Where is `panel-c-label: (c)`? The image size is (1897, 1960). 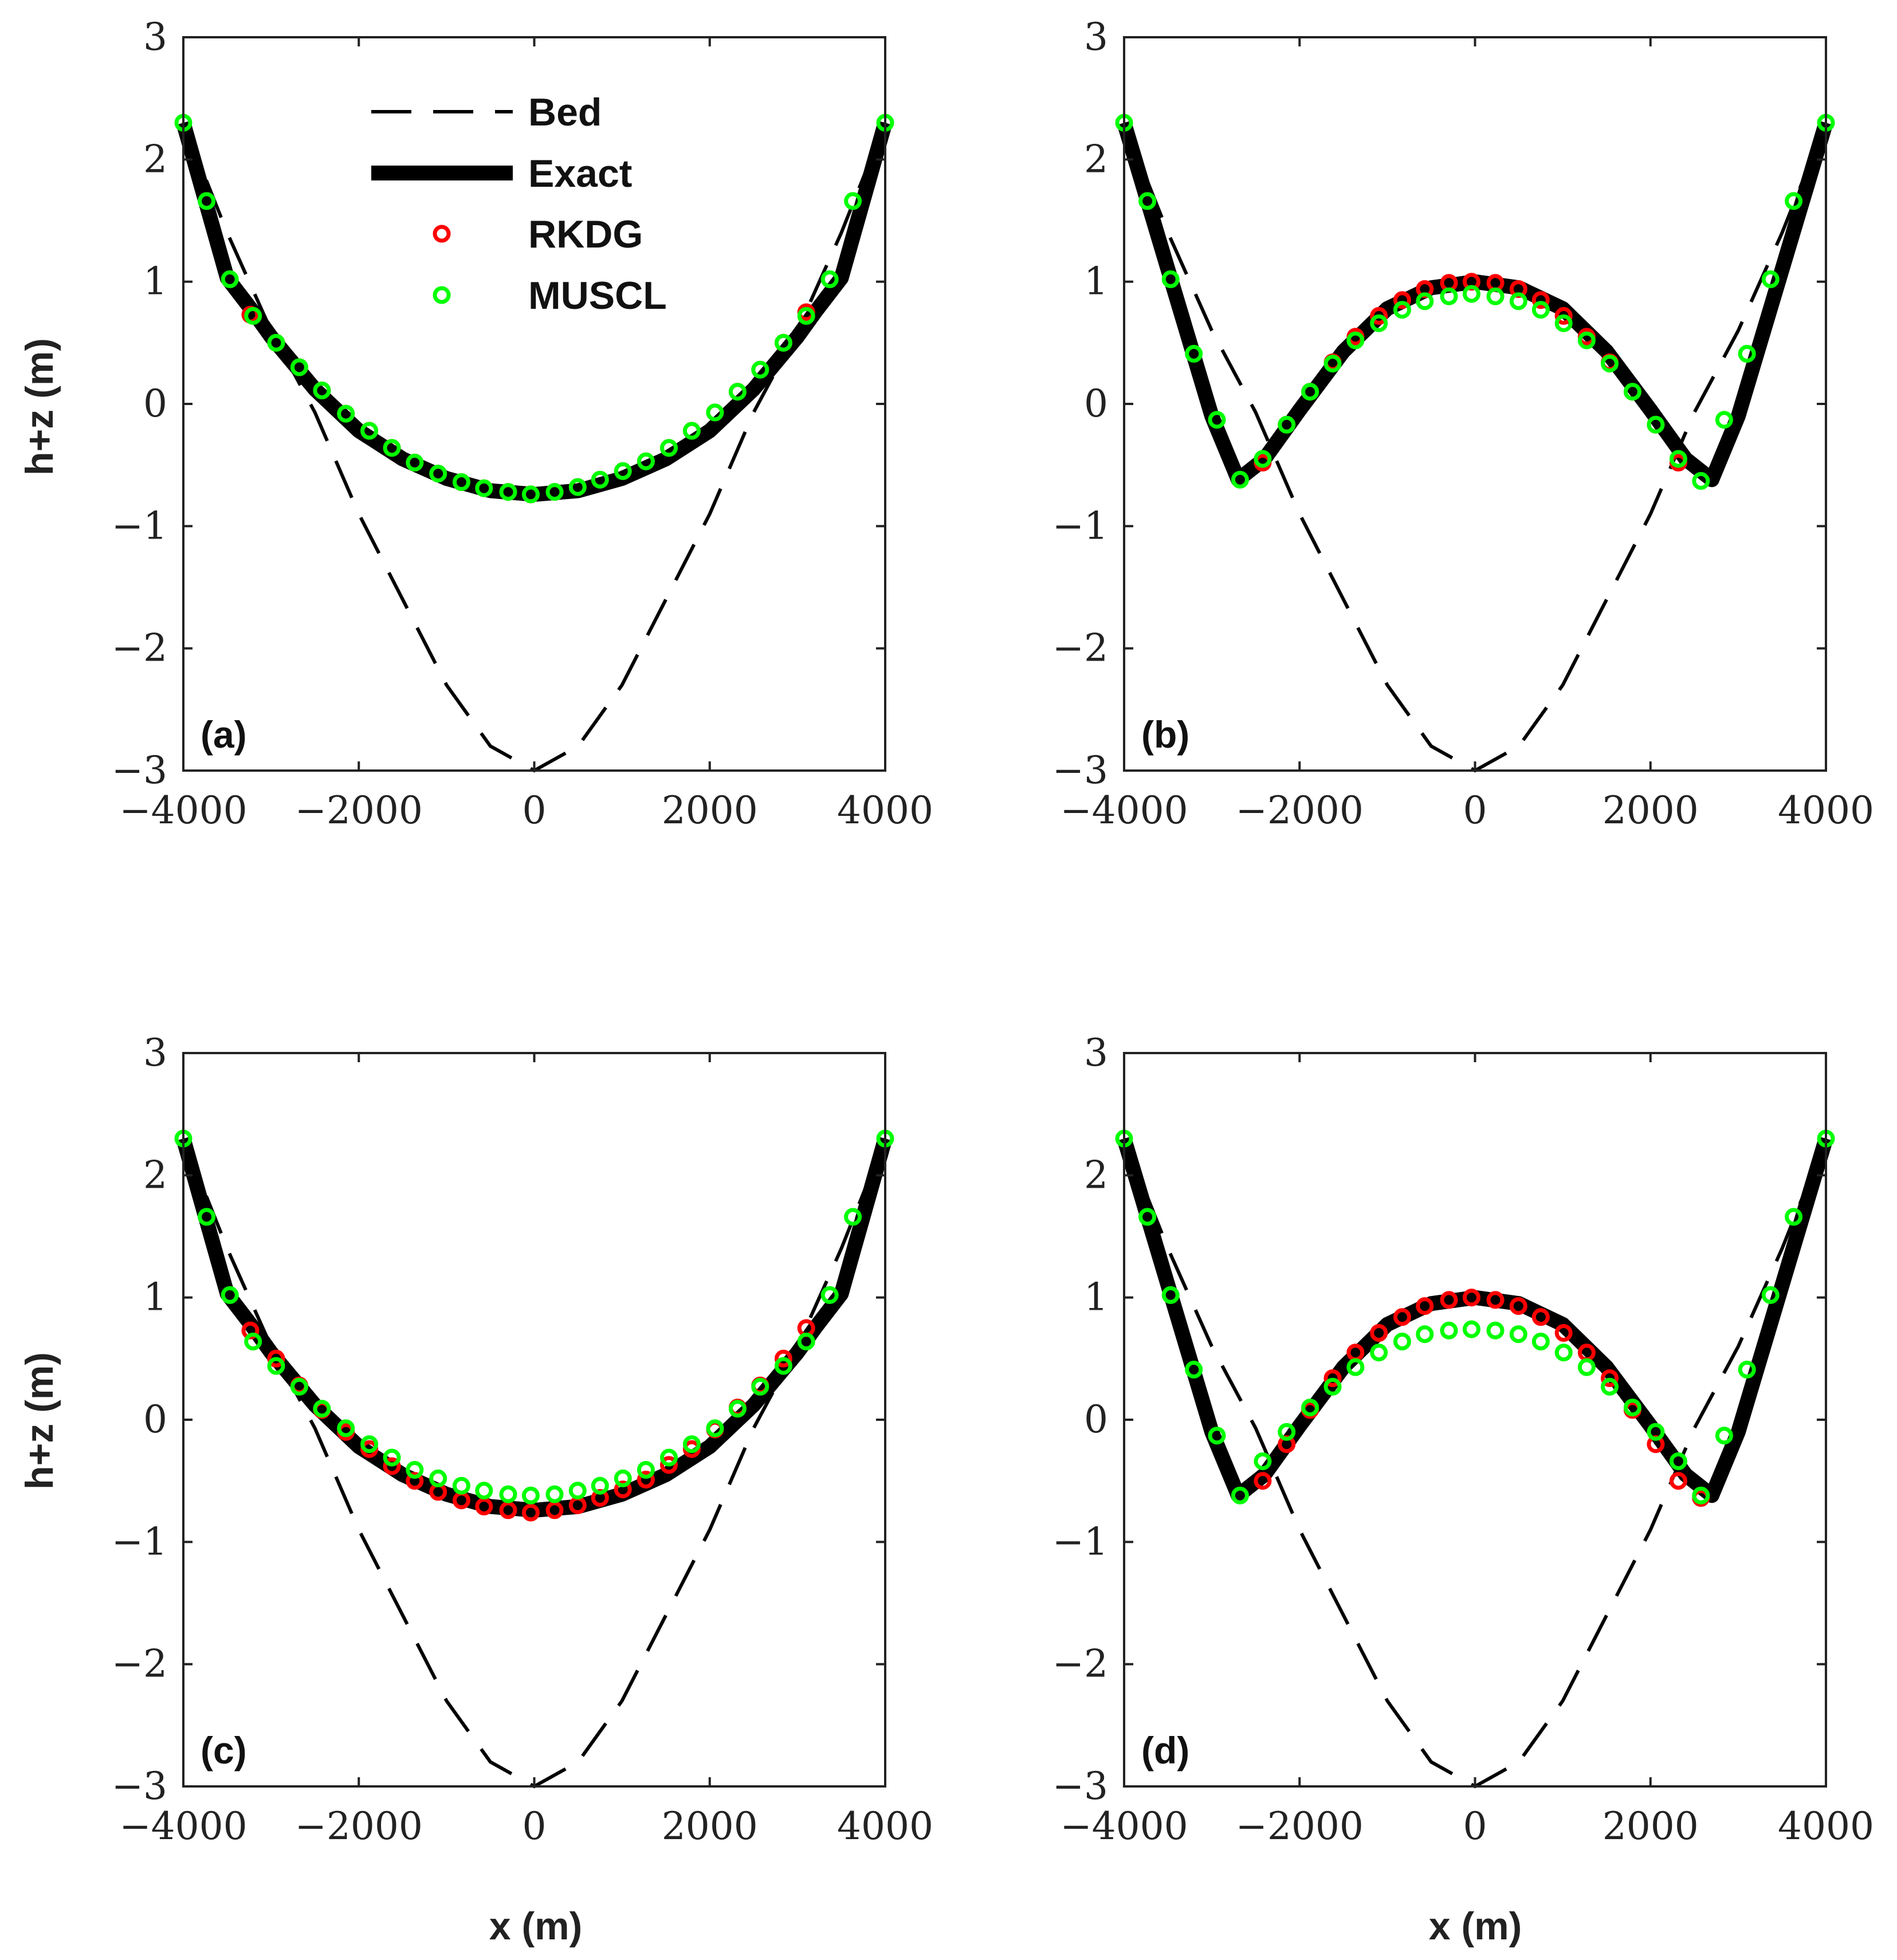
panel-c-label: (c) is located at coordinates (224, 1750).